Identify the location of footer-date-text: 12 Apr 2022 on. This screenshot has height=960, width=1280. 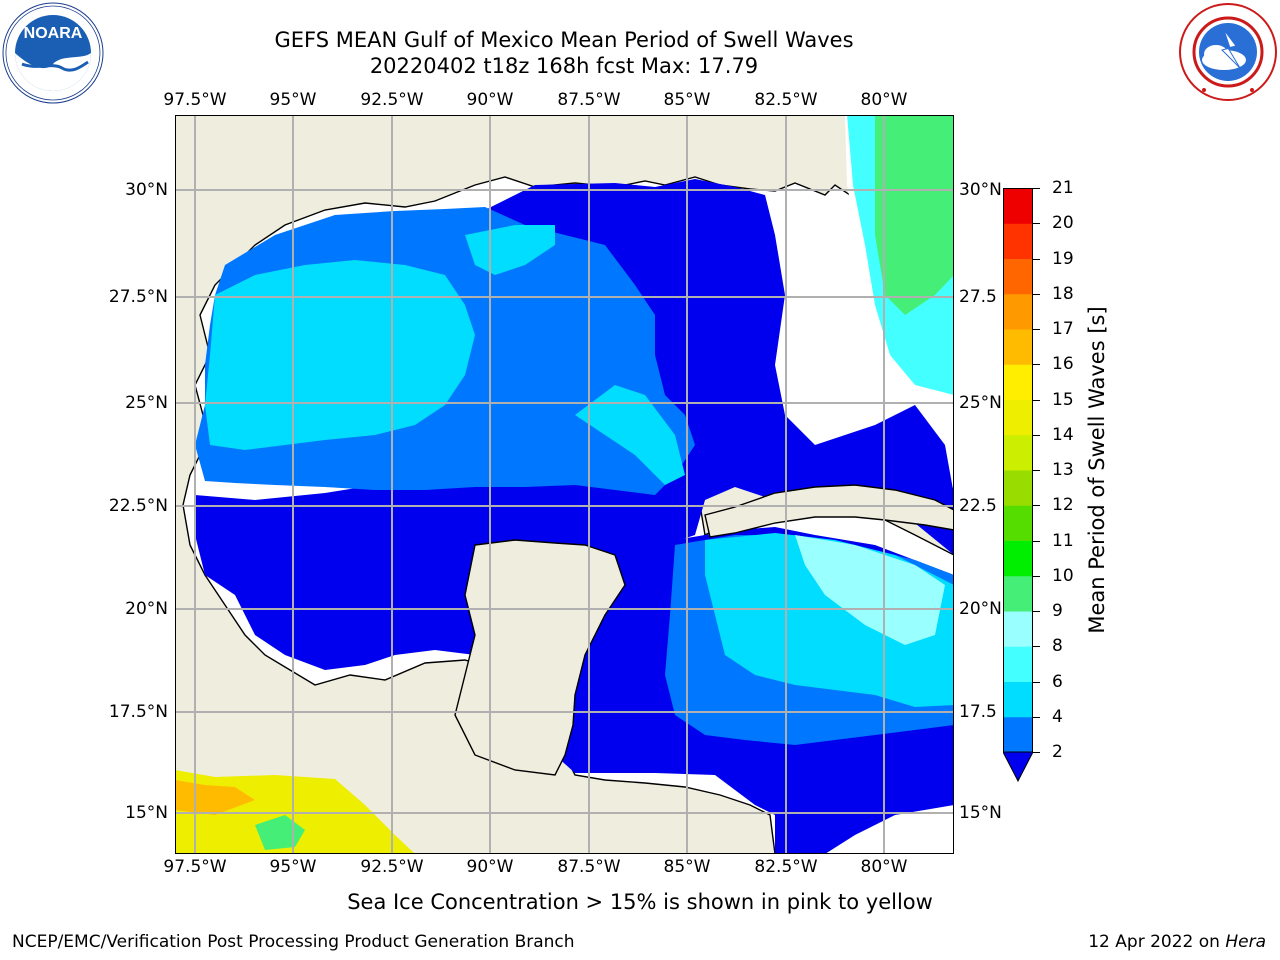
(1157, 942).